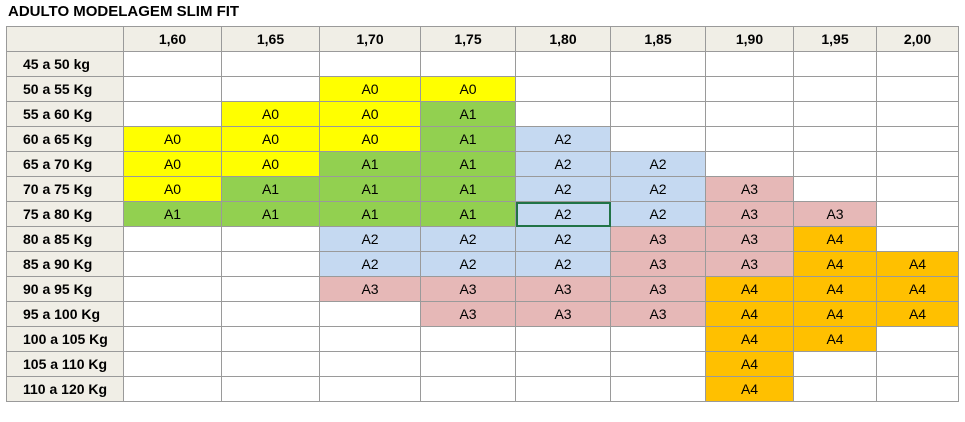 This screenshot has height=422, width=965. What do you see at coordinates (65, 139) in the screenshot?
I see `row-header: 60 a 65 Kg` at bounding box center [65, 139].